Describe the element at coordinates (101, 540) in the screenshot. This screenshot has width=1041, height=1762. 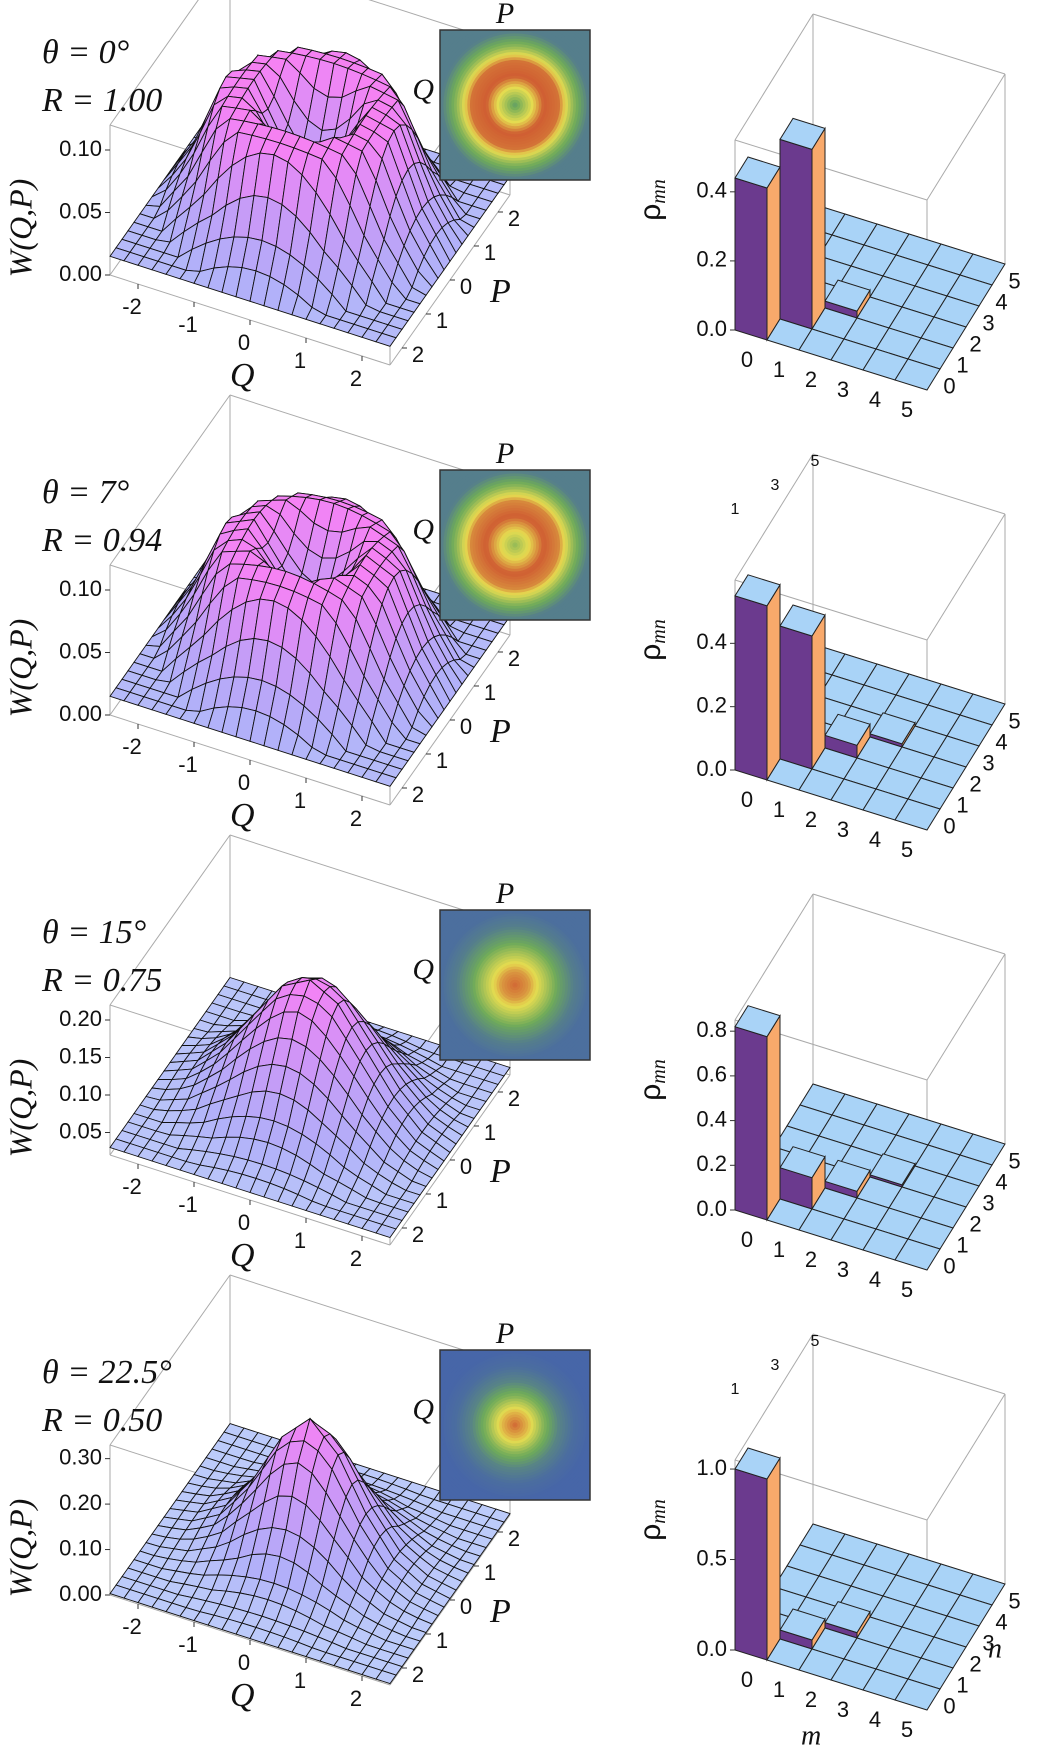
I see `annotation: R = 0.94` at that location.